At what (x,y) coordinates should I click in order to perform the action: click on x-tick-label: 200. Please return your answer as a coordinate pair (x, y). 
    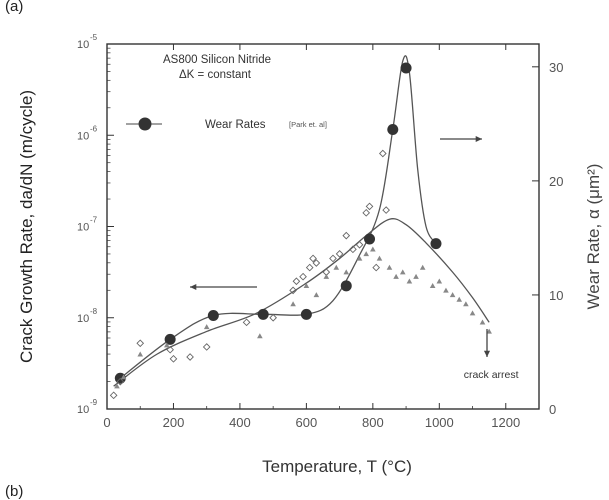
    Looking at the image, I should click on (174, 422).